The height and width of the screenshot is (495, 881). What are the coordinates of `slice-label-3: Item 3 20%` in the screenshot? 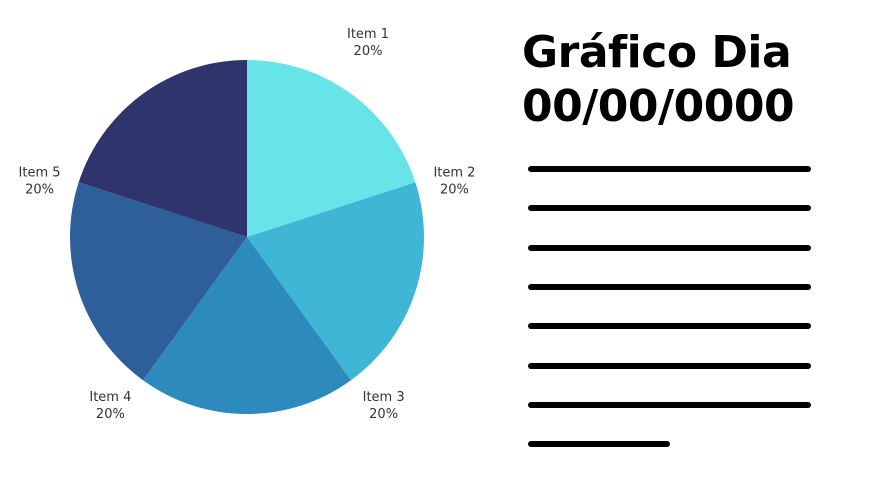 It's located at (384, 406).